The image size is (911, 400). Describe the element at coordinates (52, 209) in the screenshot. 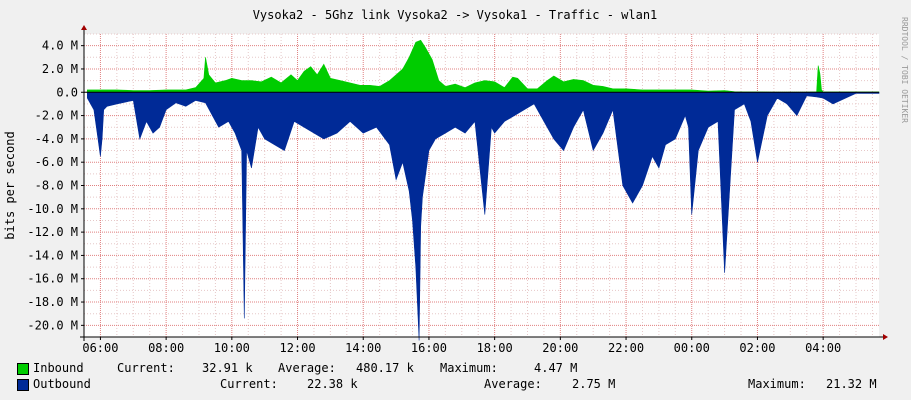

I see `y-tick-label: -10.0 M` at that location.